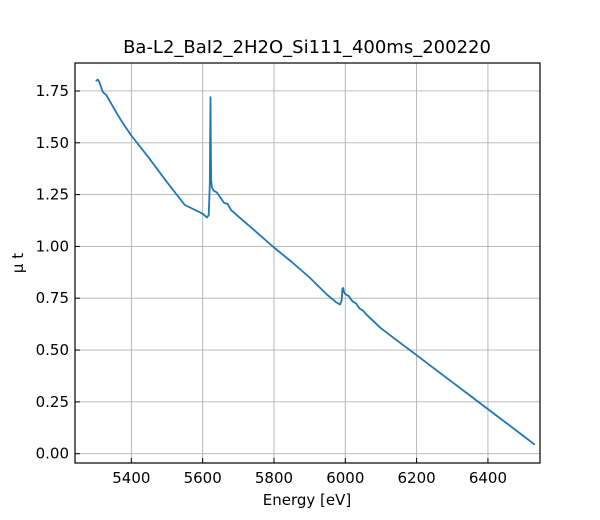 The width and height of the screenshot is (600, 520). Describe the element at coordinates (203, 478) in the screenshot. I see `x-tick-label: 5600` at that location.